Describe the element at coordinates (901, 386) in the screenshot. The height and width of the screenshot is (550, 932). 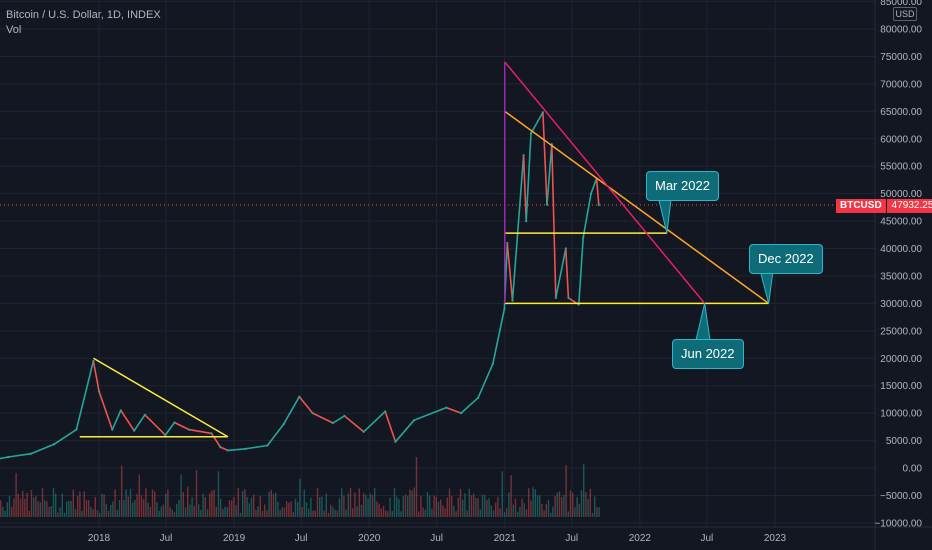
I see `y-tick-label-14: 15000.00` at that location.